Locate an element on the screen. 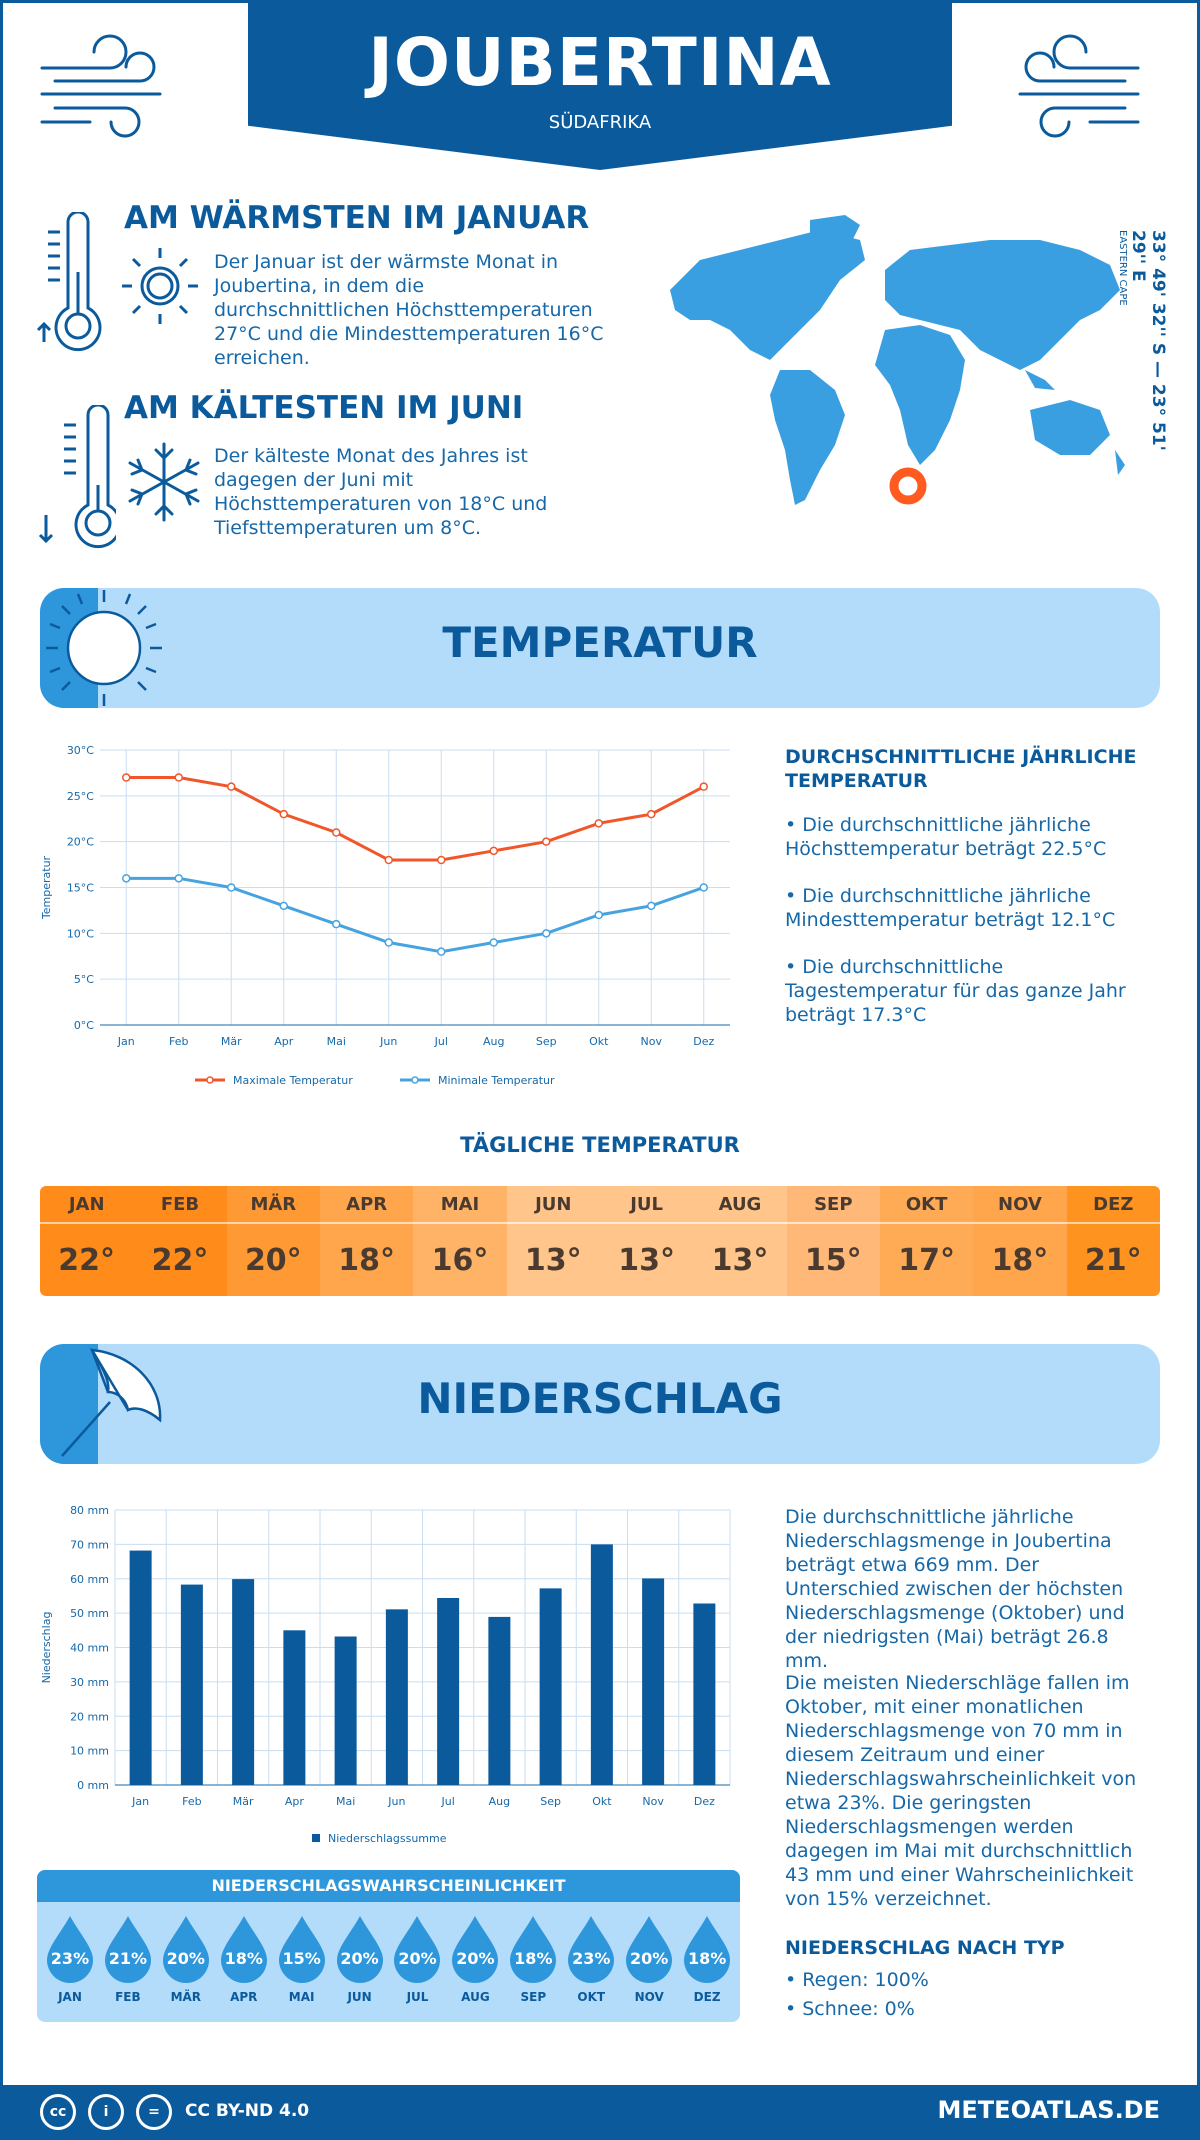 The width and height of the screenshot is (1200, 2140). raindrop-icon: 18% is located at coordinates (244, 1949).